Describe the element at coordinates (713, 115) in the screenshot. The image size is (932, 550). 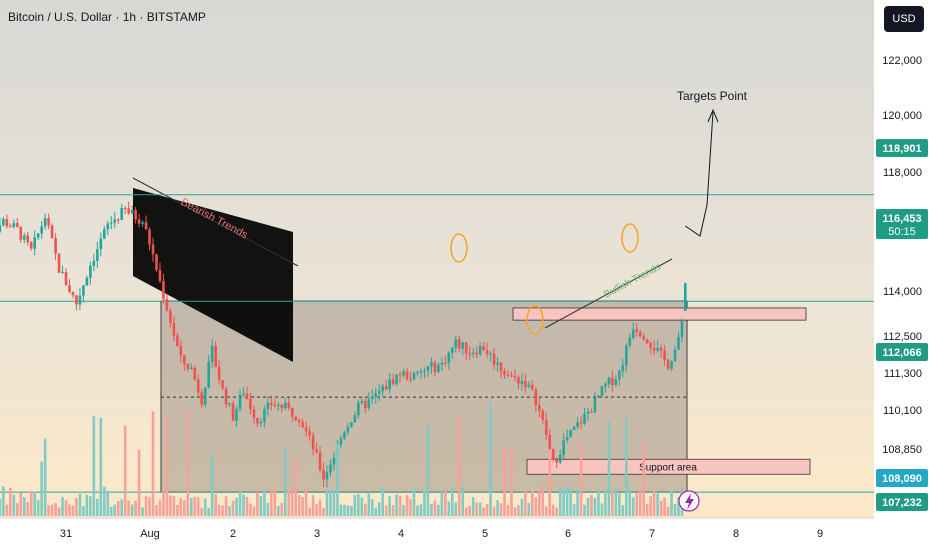
I see `target-arrowhead` at that location.